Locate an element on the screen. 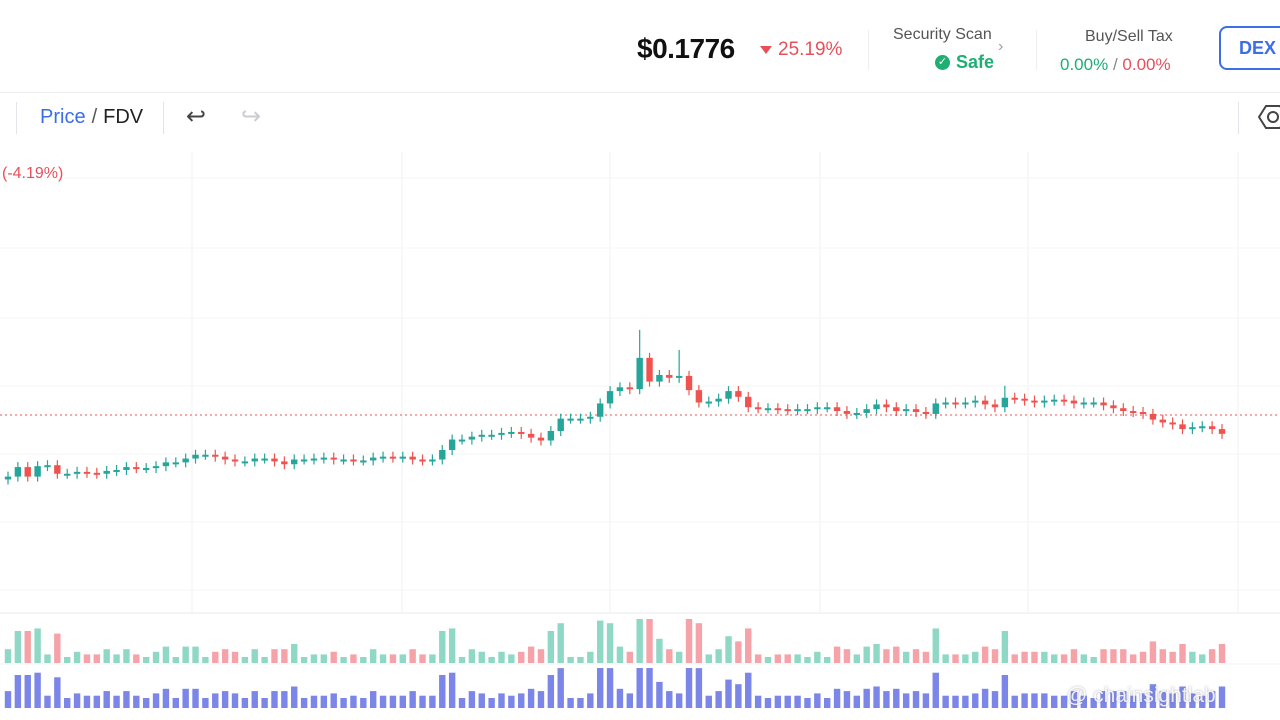 The height and width of the screenshot is (720, 1280). down-triangle-icon is located at coordinates (766, 50).